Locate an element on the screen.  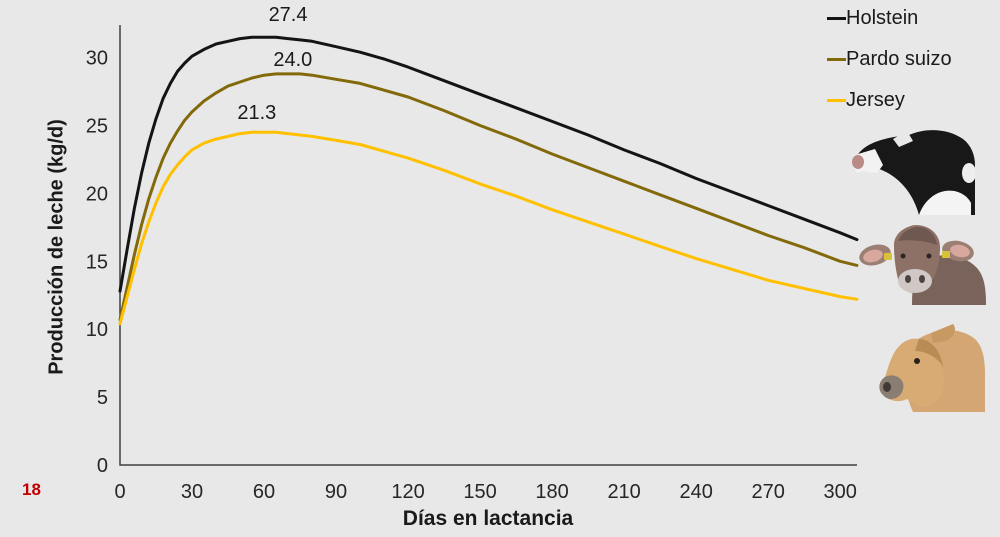
legend-item-holstein: Holstein is located at coordinates (889, 18).